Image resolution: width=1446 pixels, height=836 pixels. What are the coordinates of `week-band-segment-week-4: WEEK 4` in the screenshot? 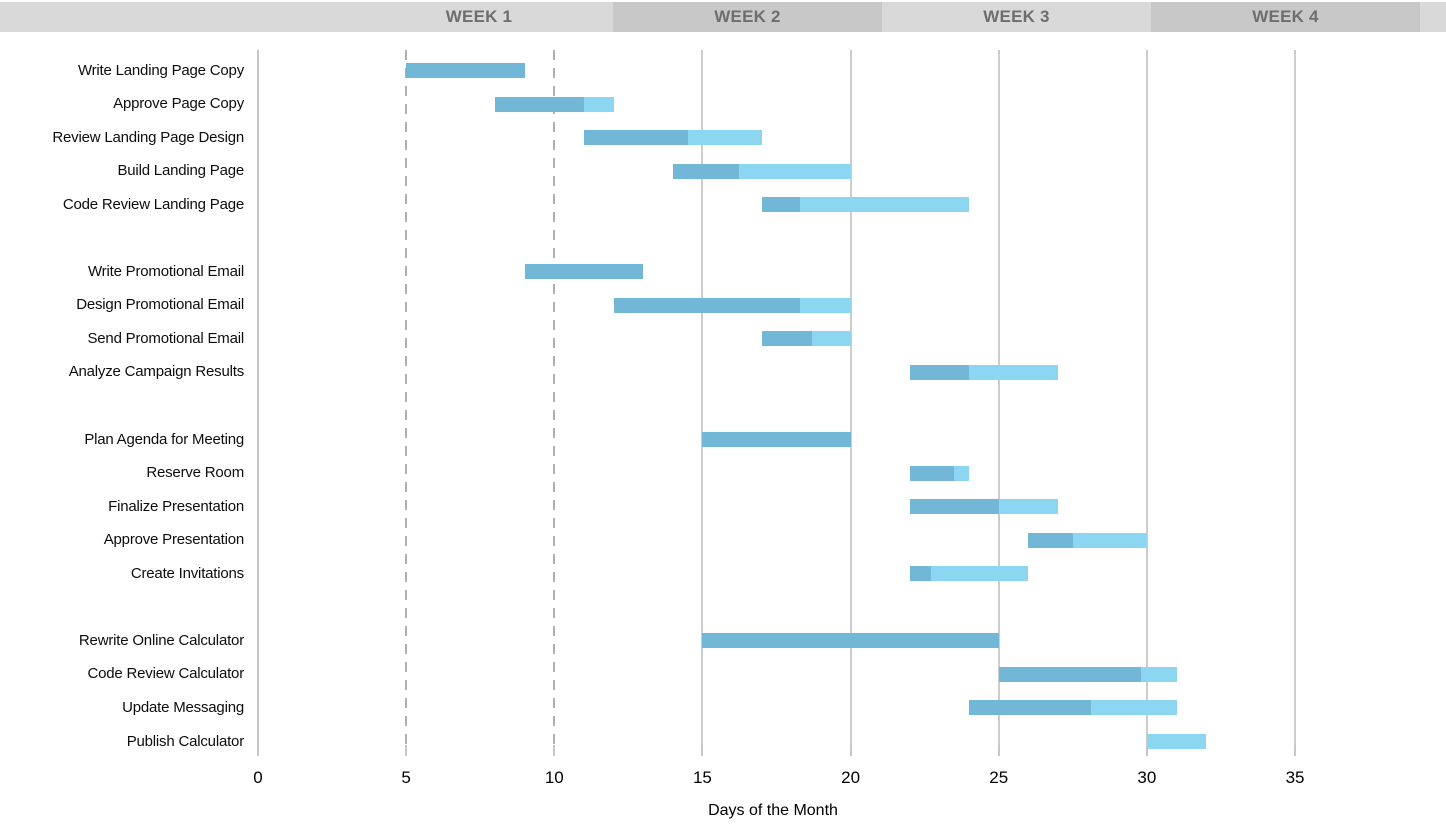 It's located at (1285, 17).